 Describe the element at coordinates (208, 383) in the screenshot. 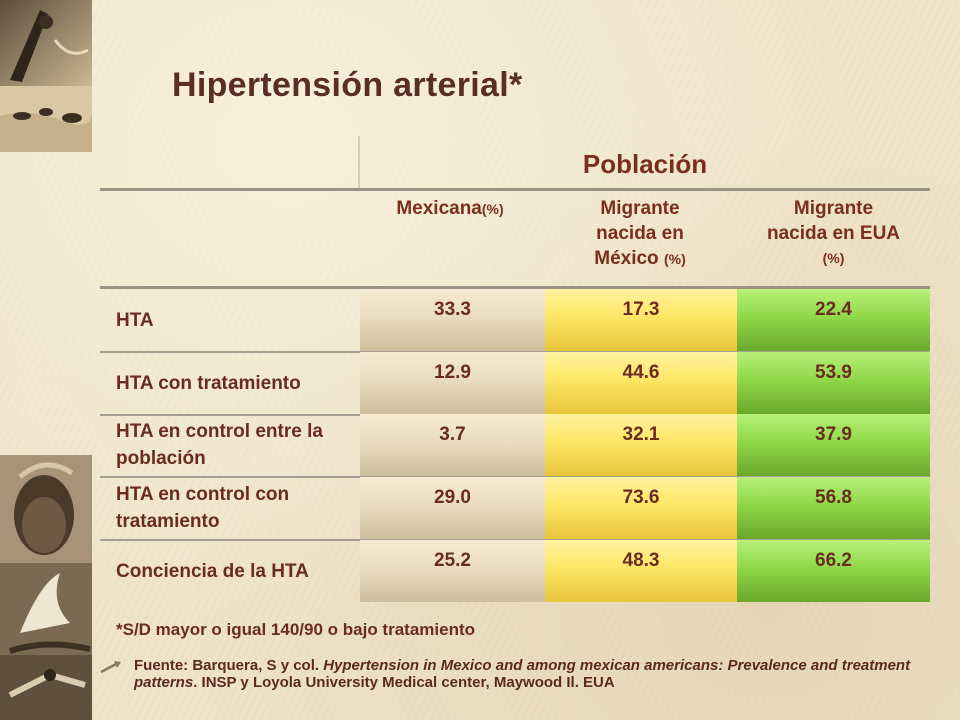

I see `row-label: HTA con tratamiento` at that location.